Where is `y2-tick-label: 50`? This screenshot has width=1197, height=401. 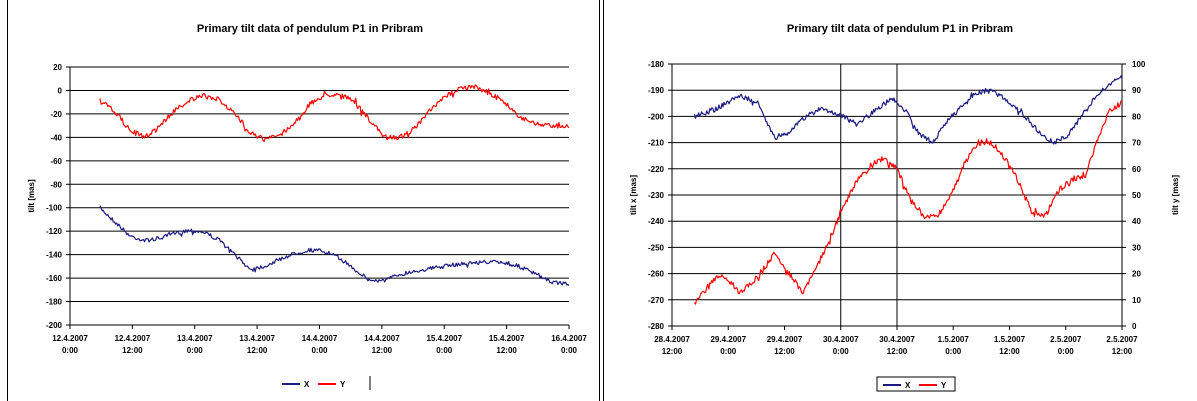
y2-tick-label: 50 is located at coordinates (1136, 195).